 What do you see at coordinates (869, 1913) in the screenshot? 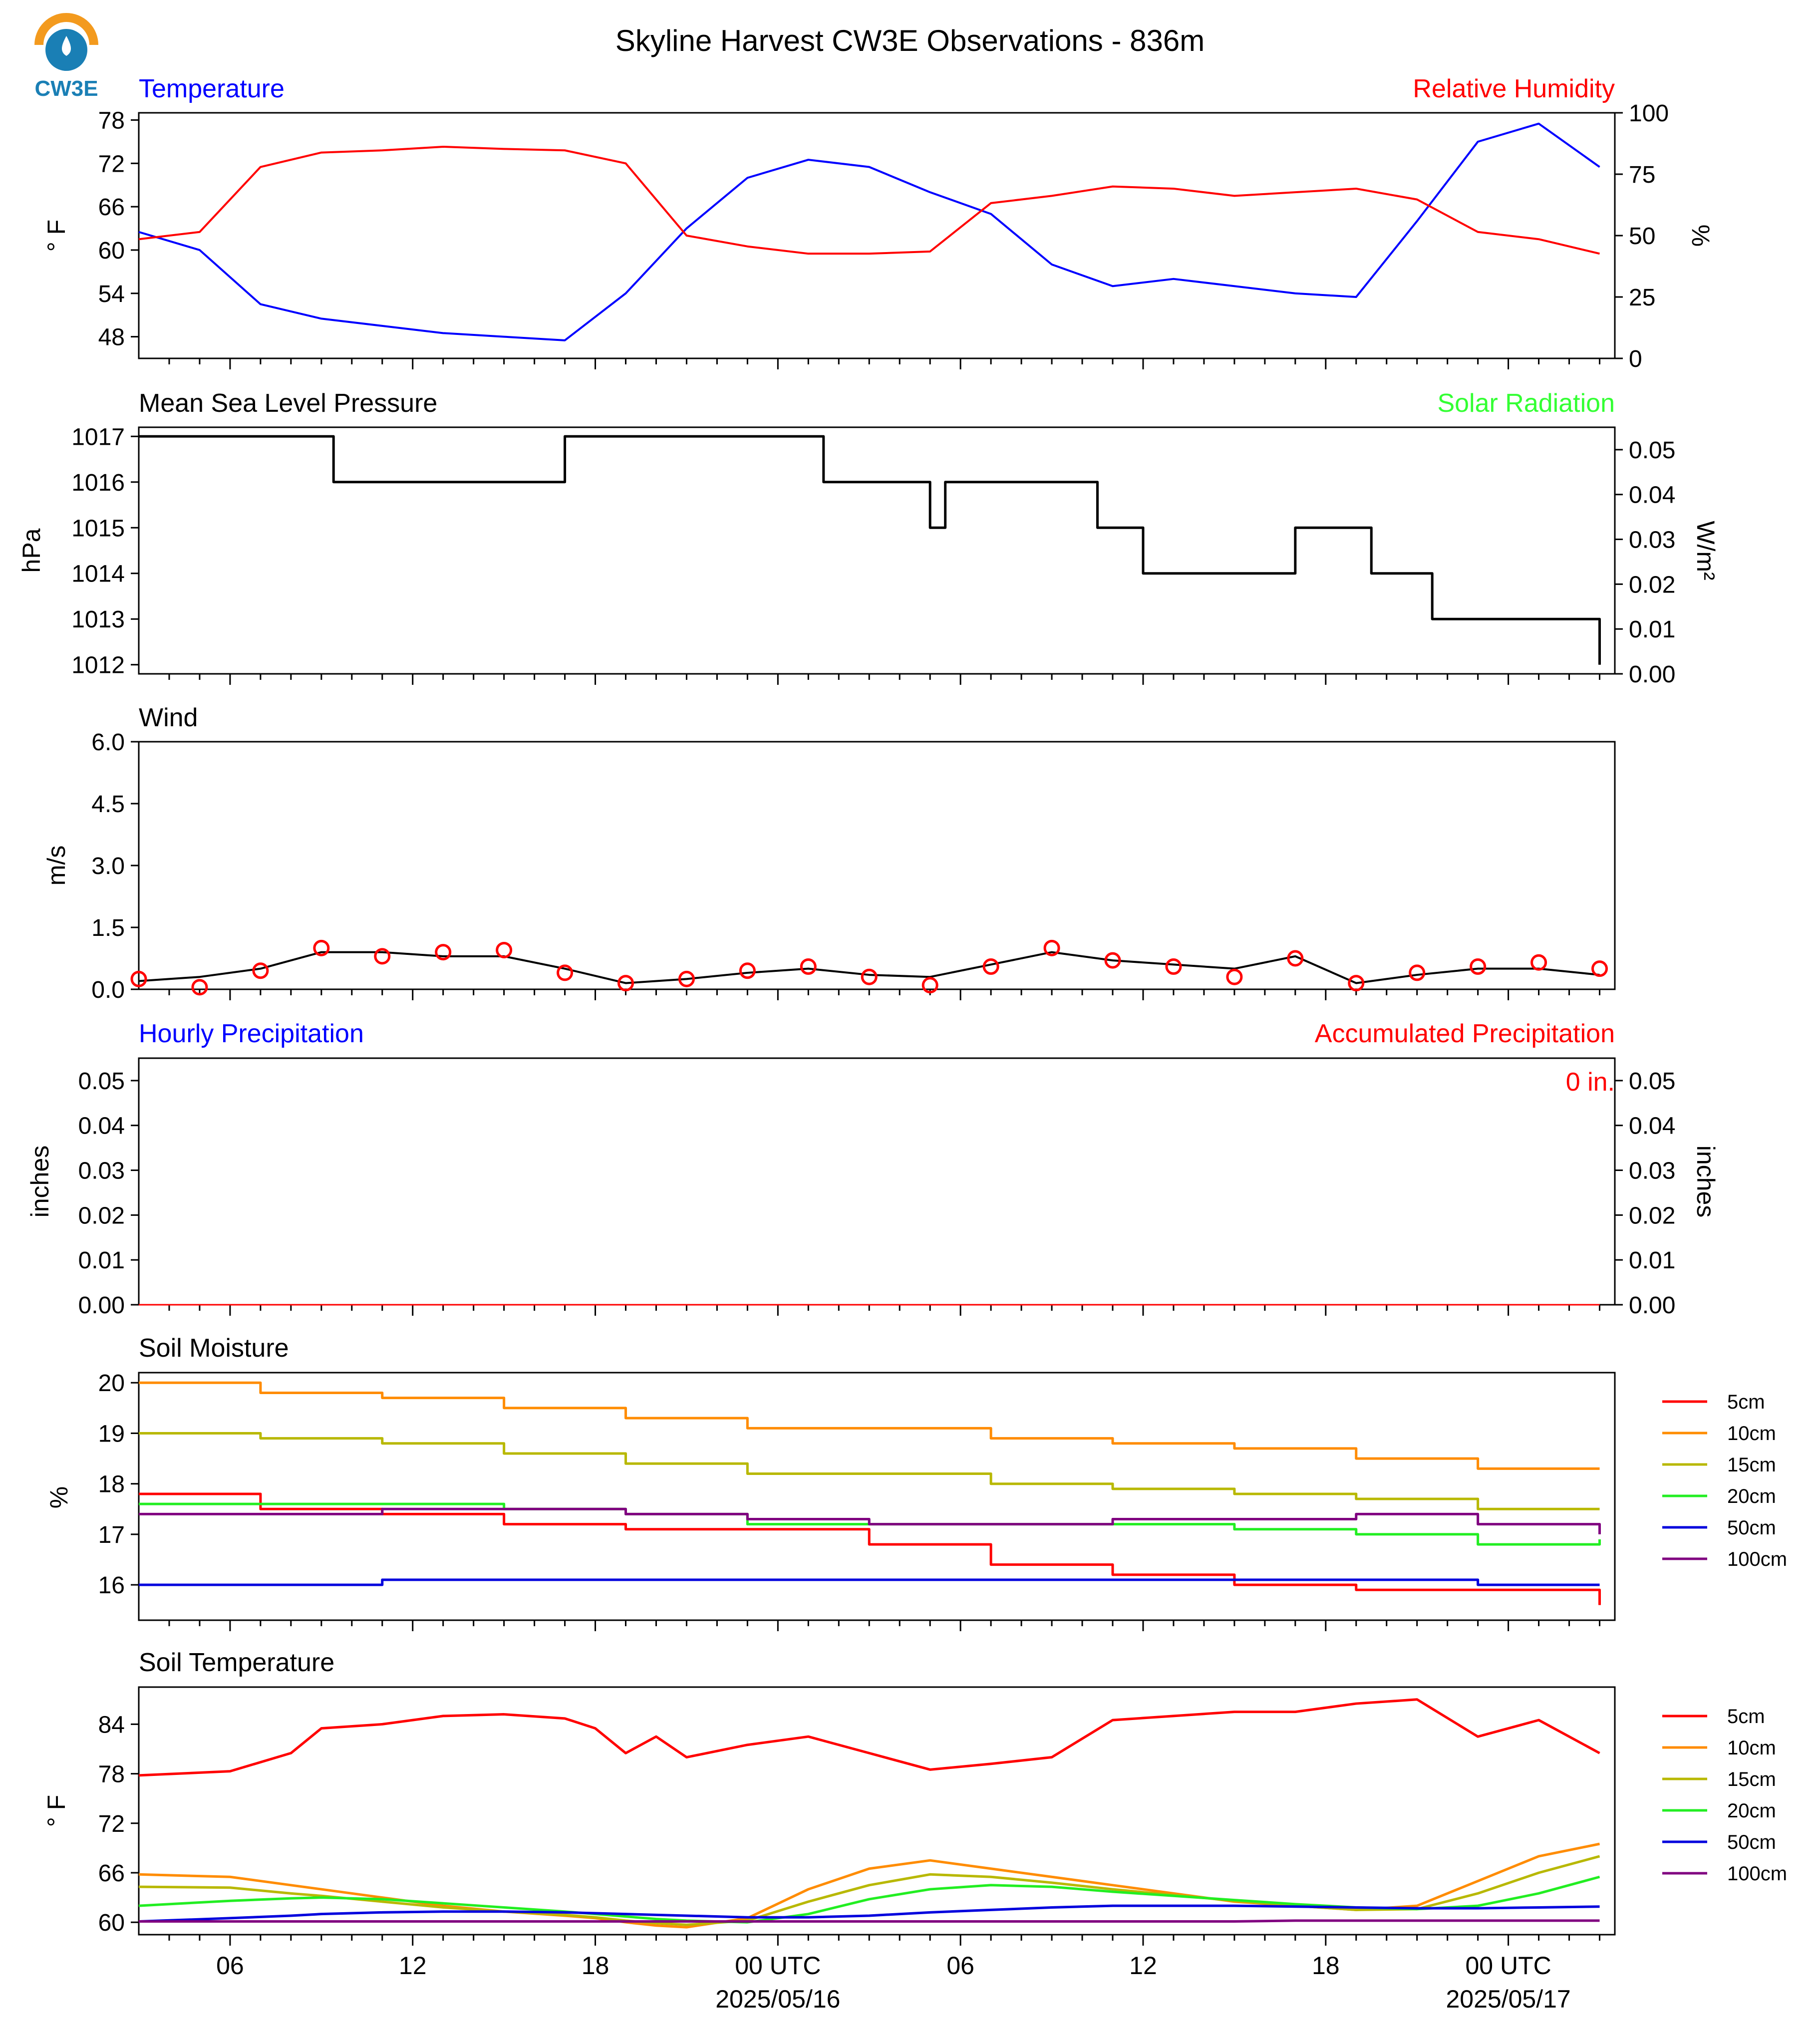
I see `soil-temp-line-50cm` at bounding box center [869, 1913].